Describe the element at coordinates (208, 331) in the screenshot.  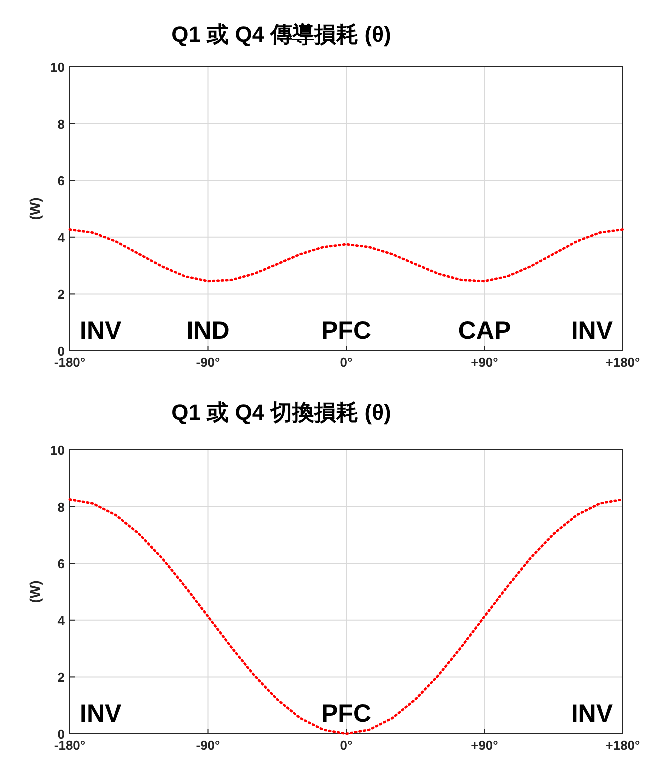
I see `annotation: IND` at that location.